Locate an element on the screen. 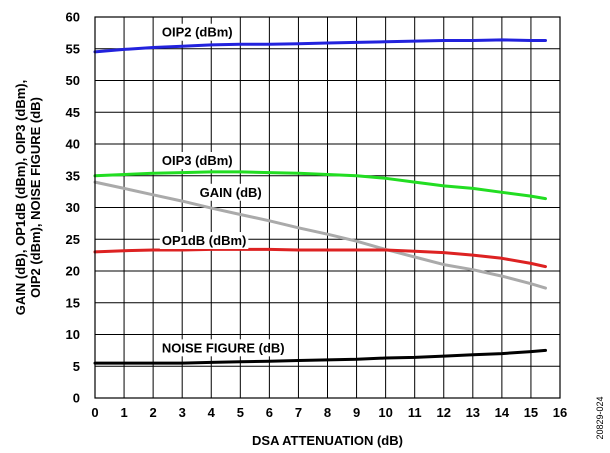 This screenshot has width=610, height=453. x-tick-label: 1 is located at coordinates (123, 412).